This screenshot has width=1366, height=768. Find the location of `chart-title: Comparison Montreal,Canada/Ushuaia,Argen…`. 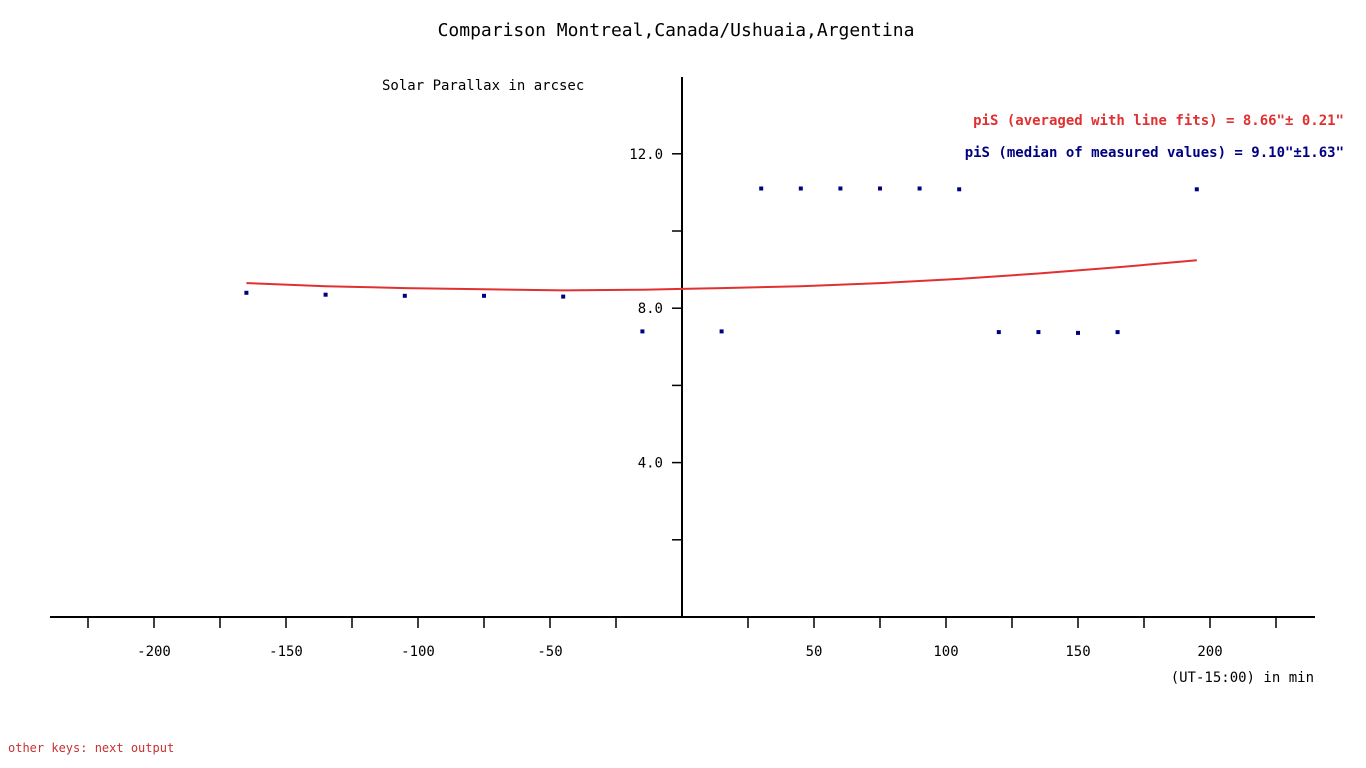

chart-title: Comparison Montreal,Canada/Ushuaia,Argen… is located at coordinates (676, 30).